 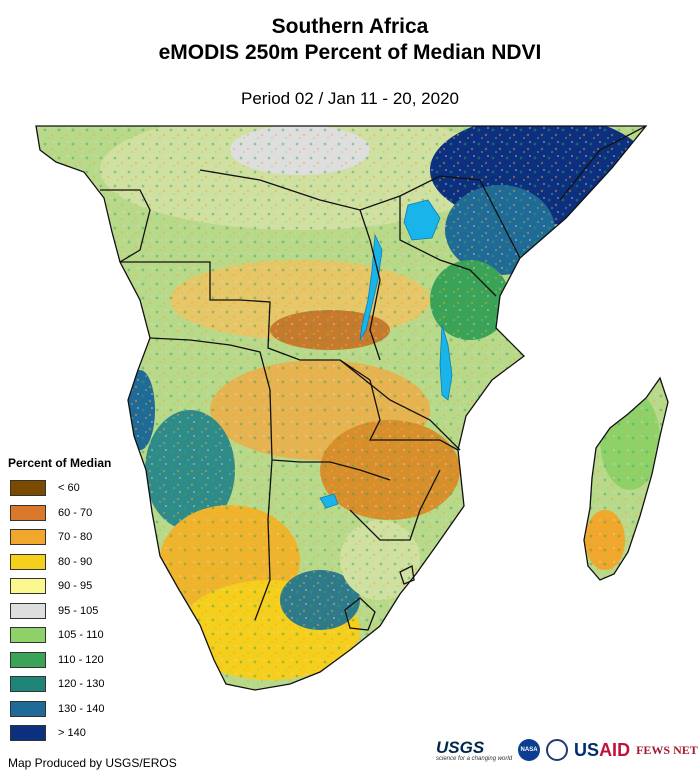 I want to click on okavango, so click(x=329, y=501).